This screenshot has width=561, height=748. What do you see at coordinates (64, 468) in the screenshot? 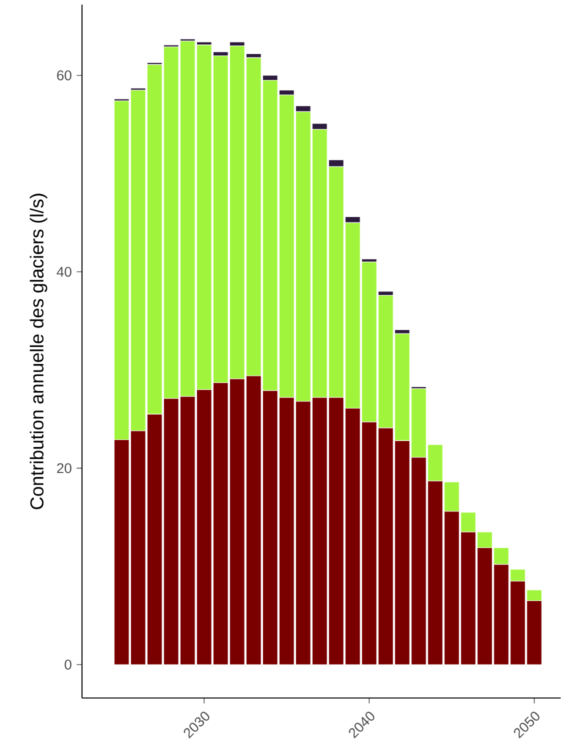
I see `y-tick-label: 20` at bounding box center [64, 468].